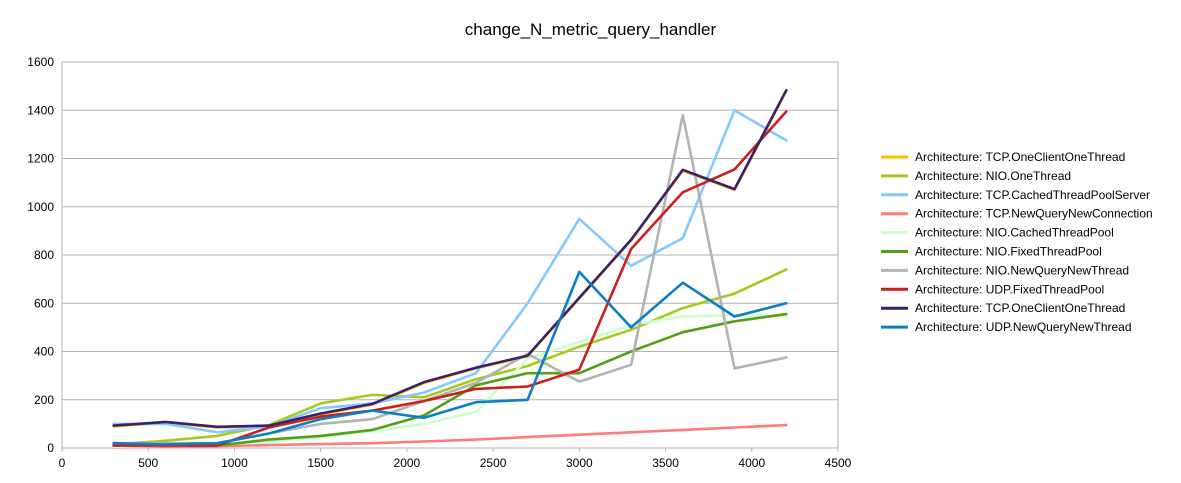 The image size is (1181, 483). What do you see at coordinates (44, 400) in the screenshot?
I see `y-tick-label: 200` at bounding box center [44, 400].